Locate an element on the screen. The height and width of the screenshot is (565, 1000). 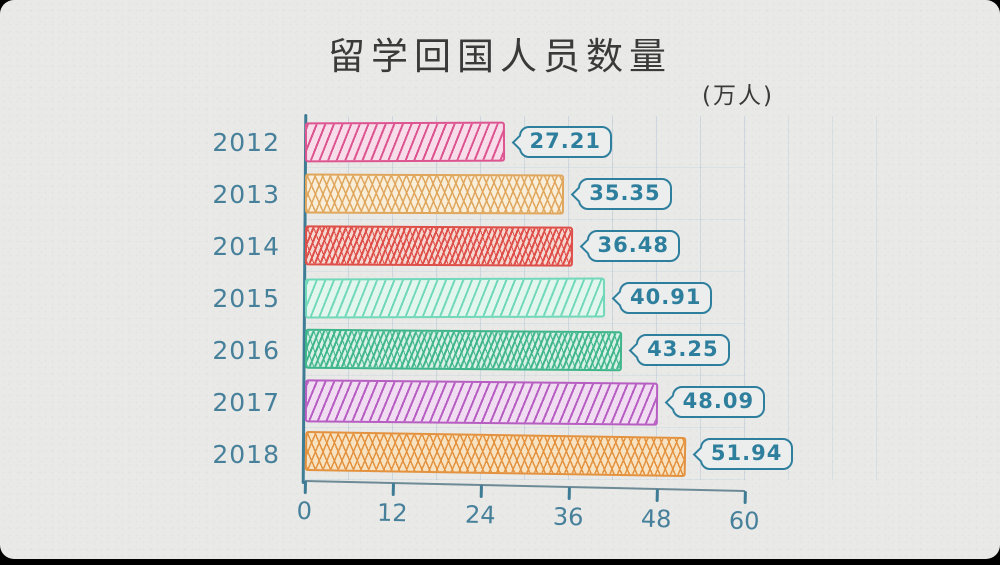
y-axis-labels: 2012 2013 2014 2015 2016 2017 2018 is located at coordinates (225, 298).